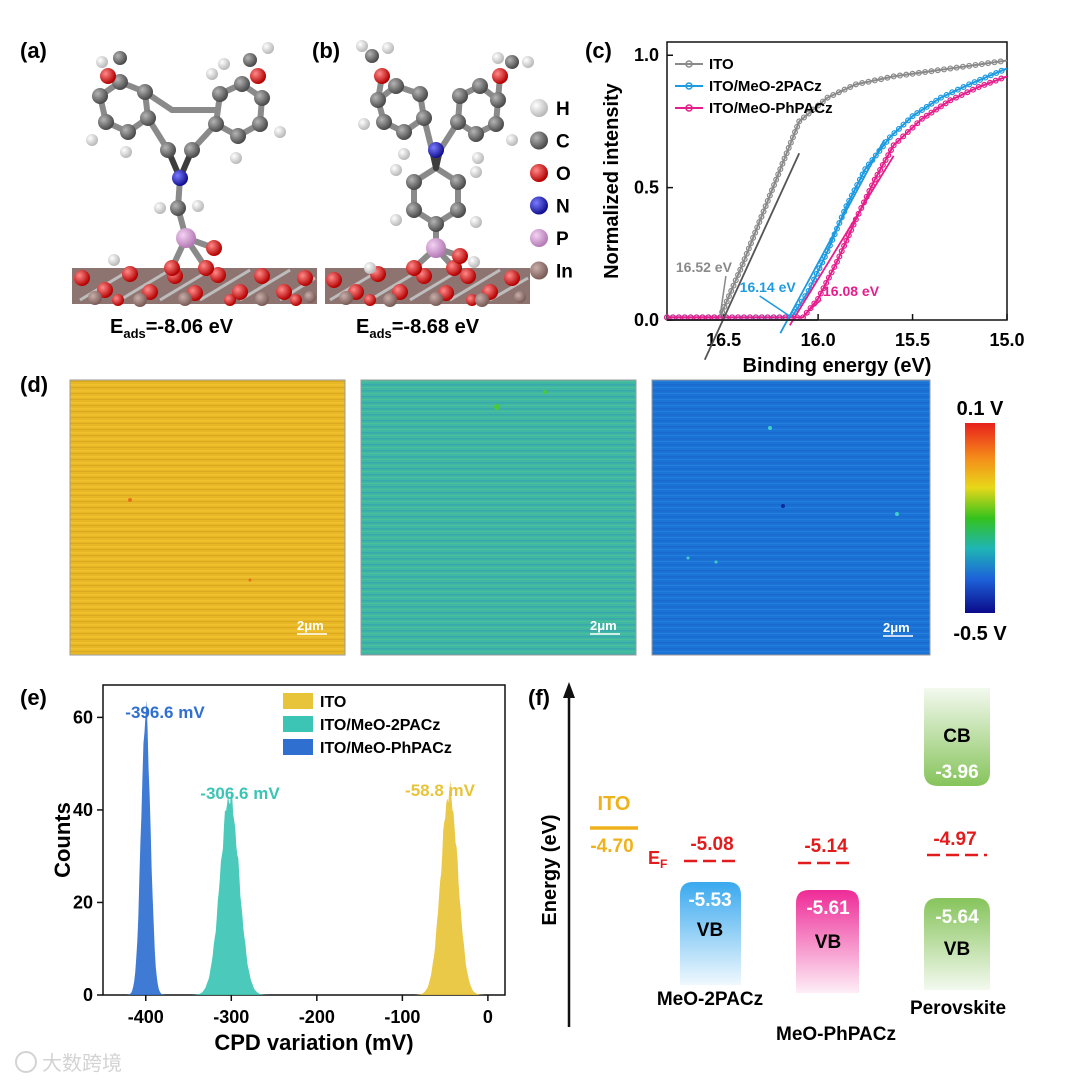 The width and height of the screenshot is (1080, 1085). What do you see at coordinates (791, 517) in the screenshot?
I see `kpfm-map-meo-phpacz` at bounding box center [791, 517].